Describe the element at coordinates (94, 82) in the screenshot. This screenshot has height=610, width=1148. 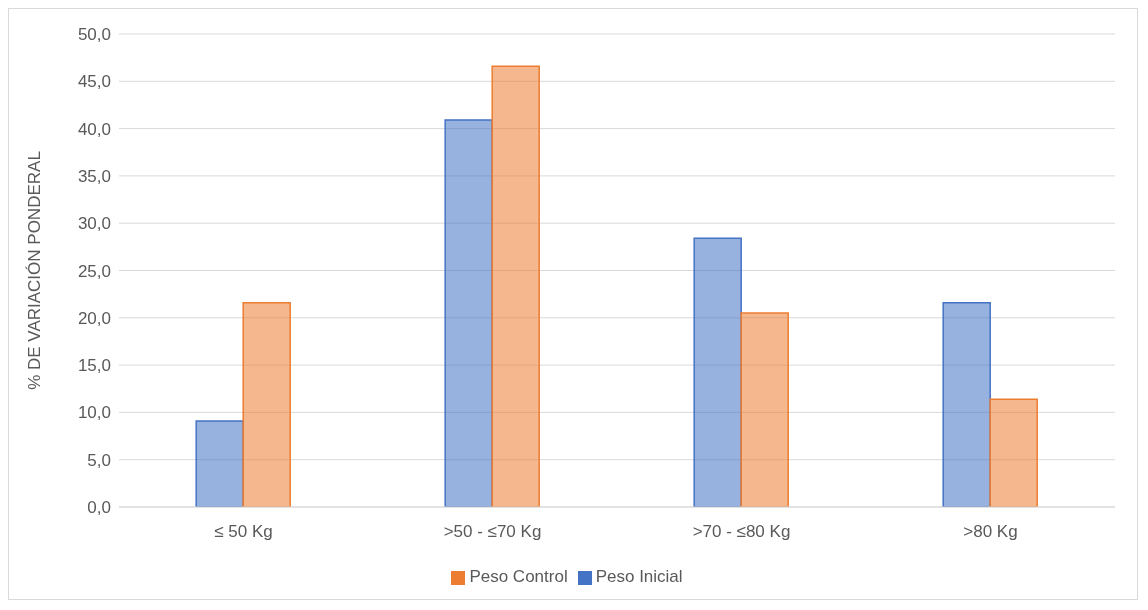
I see `y-tick-label: 45,0` at that location.